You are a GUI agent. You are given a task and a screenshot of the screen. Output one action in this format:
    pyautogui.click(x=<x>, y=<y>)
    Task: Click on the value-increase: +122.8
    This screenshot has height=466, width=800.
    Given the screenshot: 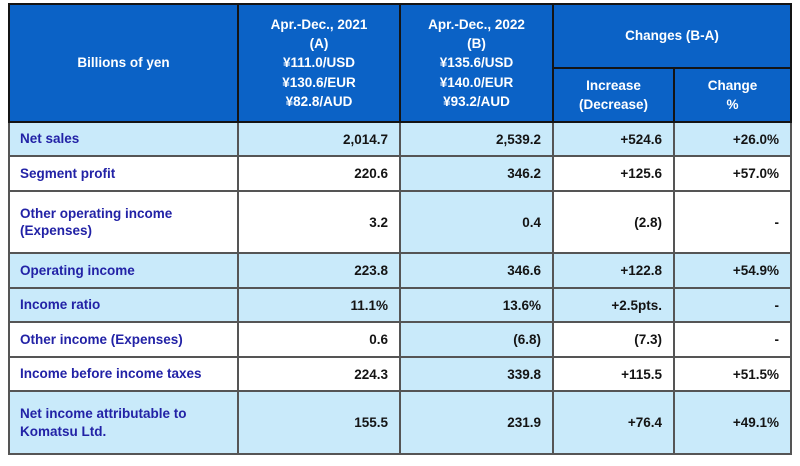 What is the action you would take?
    pyautogui.click(x=613, y=270)
    